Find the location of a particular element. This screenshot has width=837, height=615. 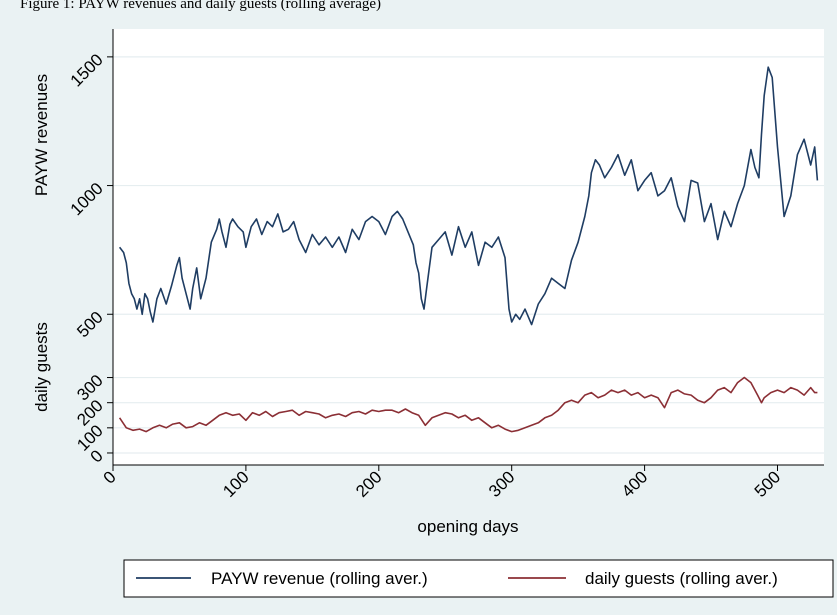

legend-label-guests: daily guests (rolling aver.) is located at coordinates (681, 578).